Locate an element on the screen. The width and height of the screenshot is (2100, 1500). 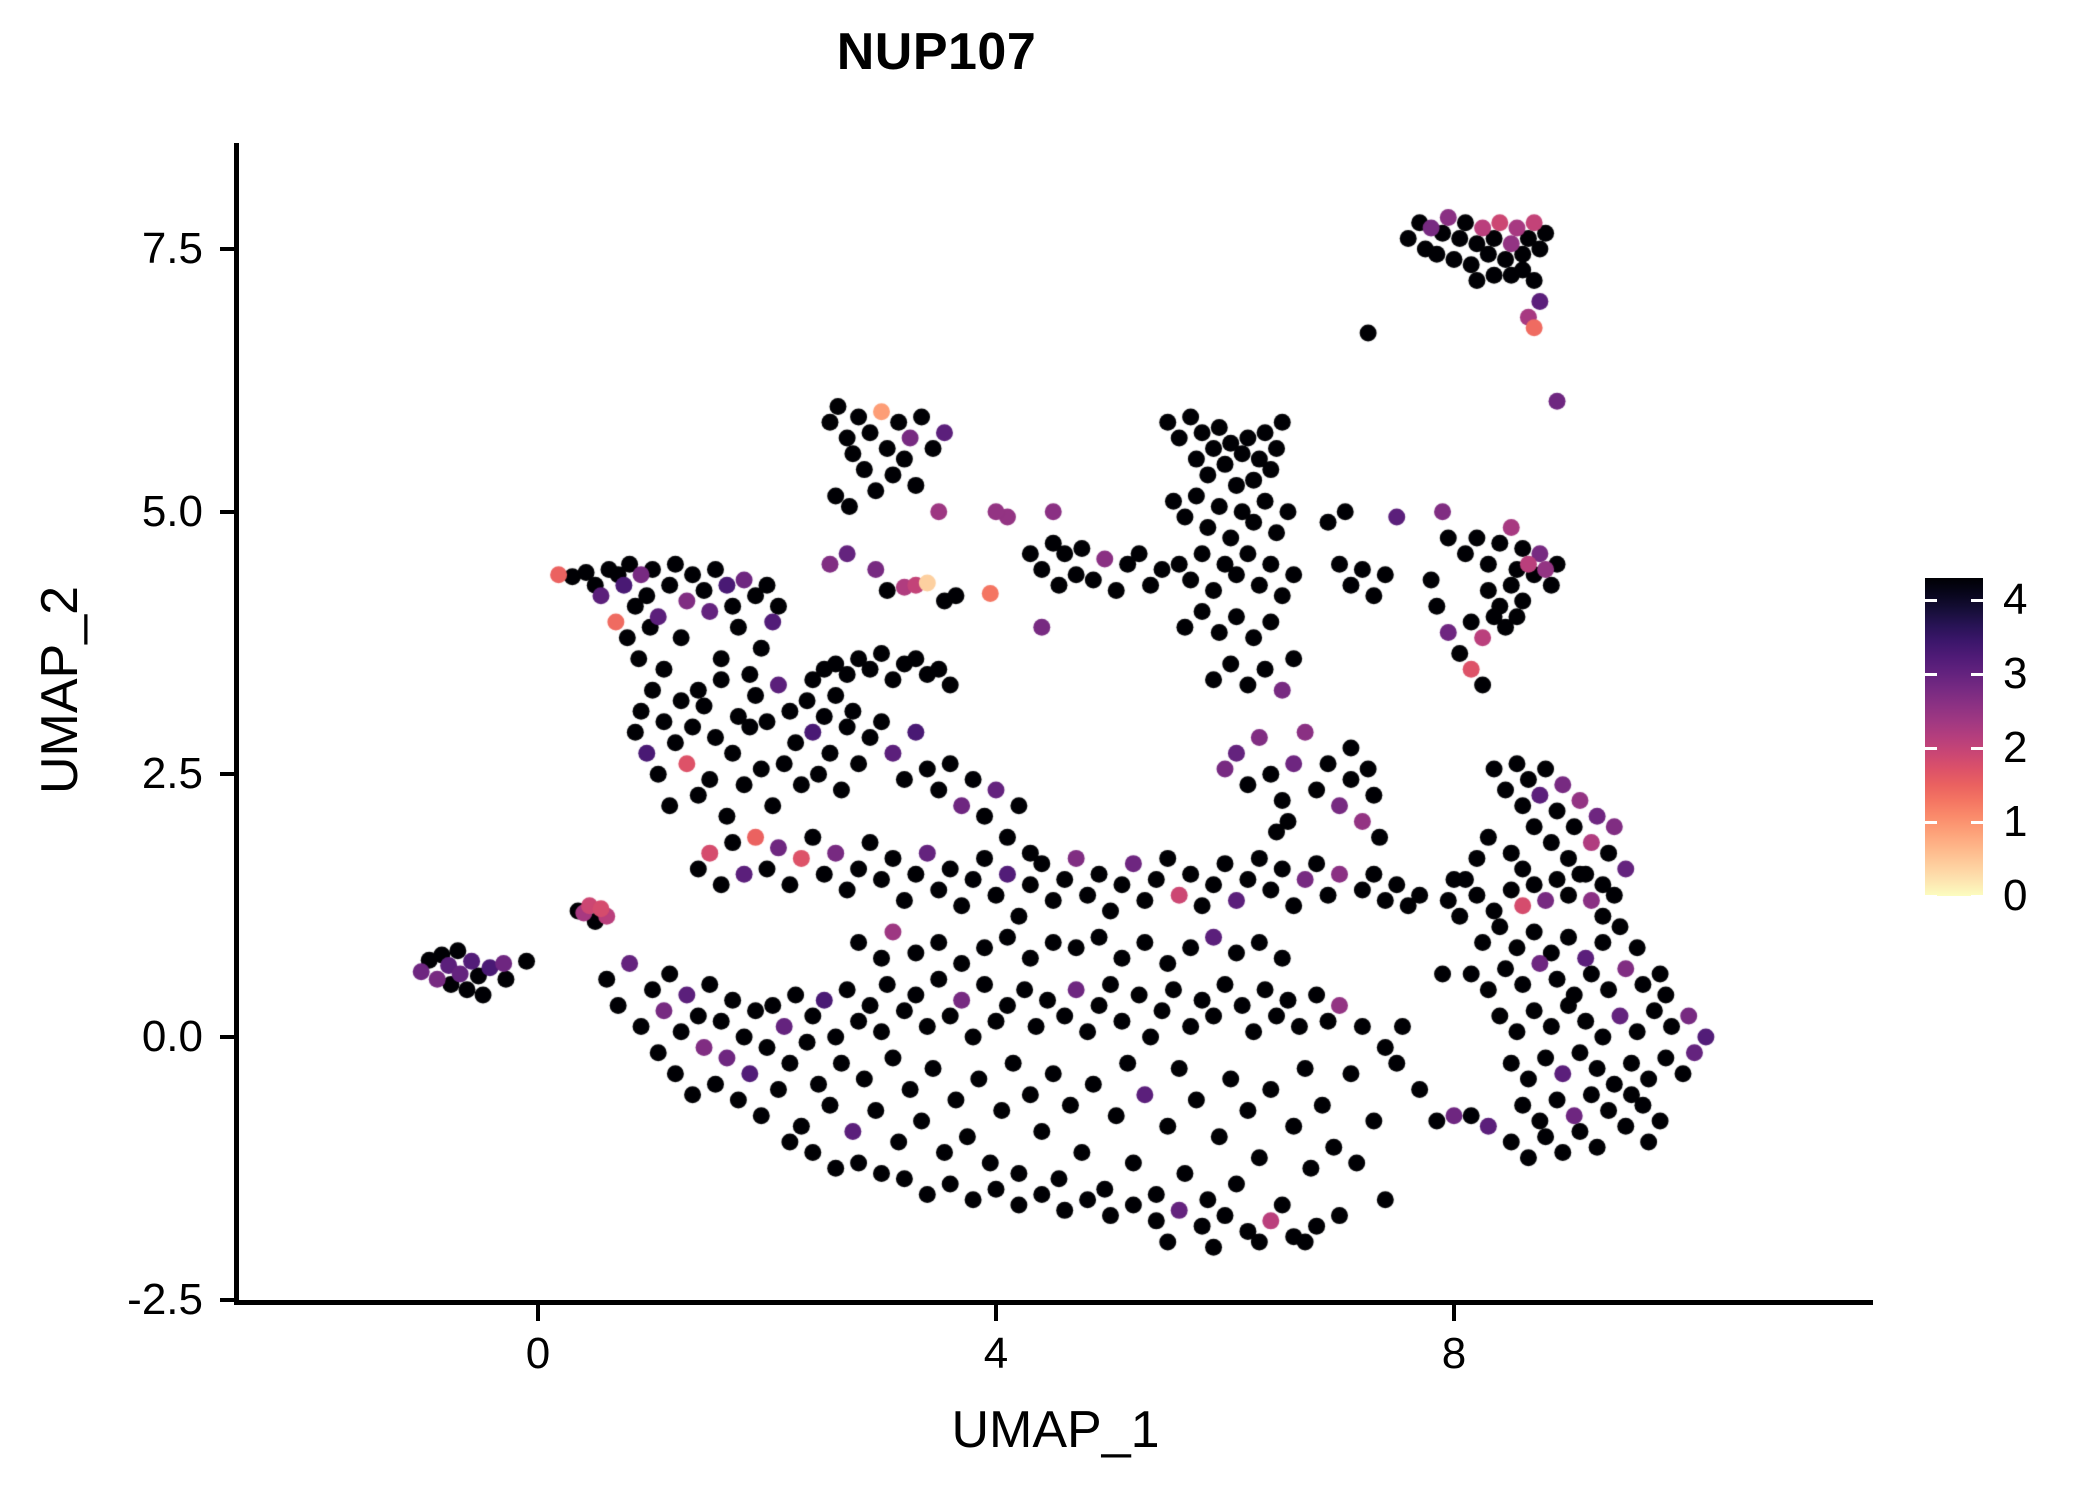
y-tick-label: 0.0 is located at coordinates (172, 1036).